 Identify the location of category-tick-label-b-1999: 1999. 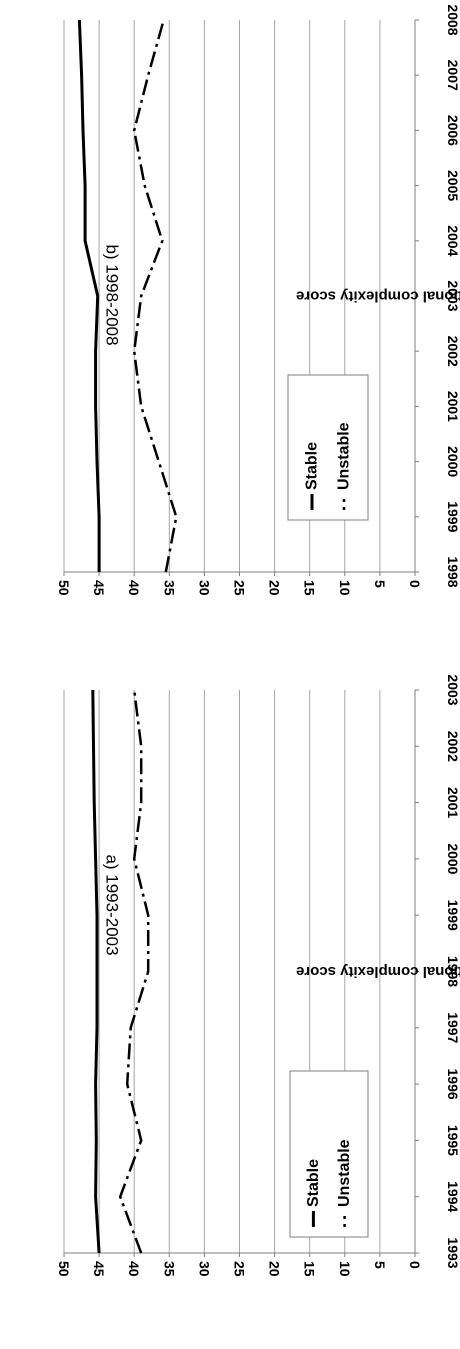
(452, 516).